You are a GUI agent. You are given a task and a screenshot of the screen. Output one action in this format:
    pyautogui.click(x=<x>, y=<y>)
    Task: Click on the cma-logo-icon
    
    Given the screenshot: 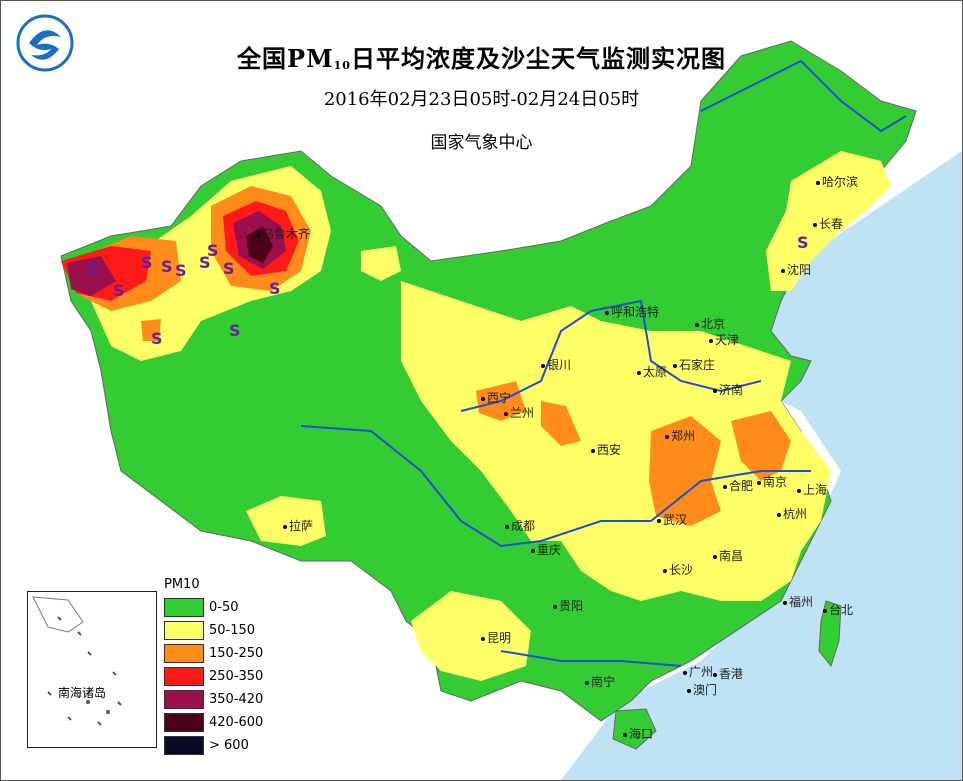 What is the action you would take?
    pyautogui.click(x=45, y=43)
    